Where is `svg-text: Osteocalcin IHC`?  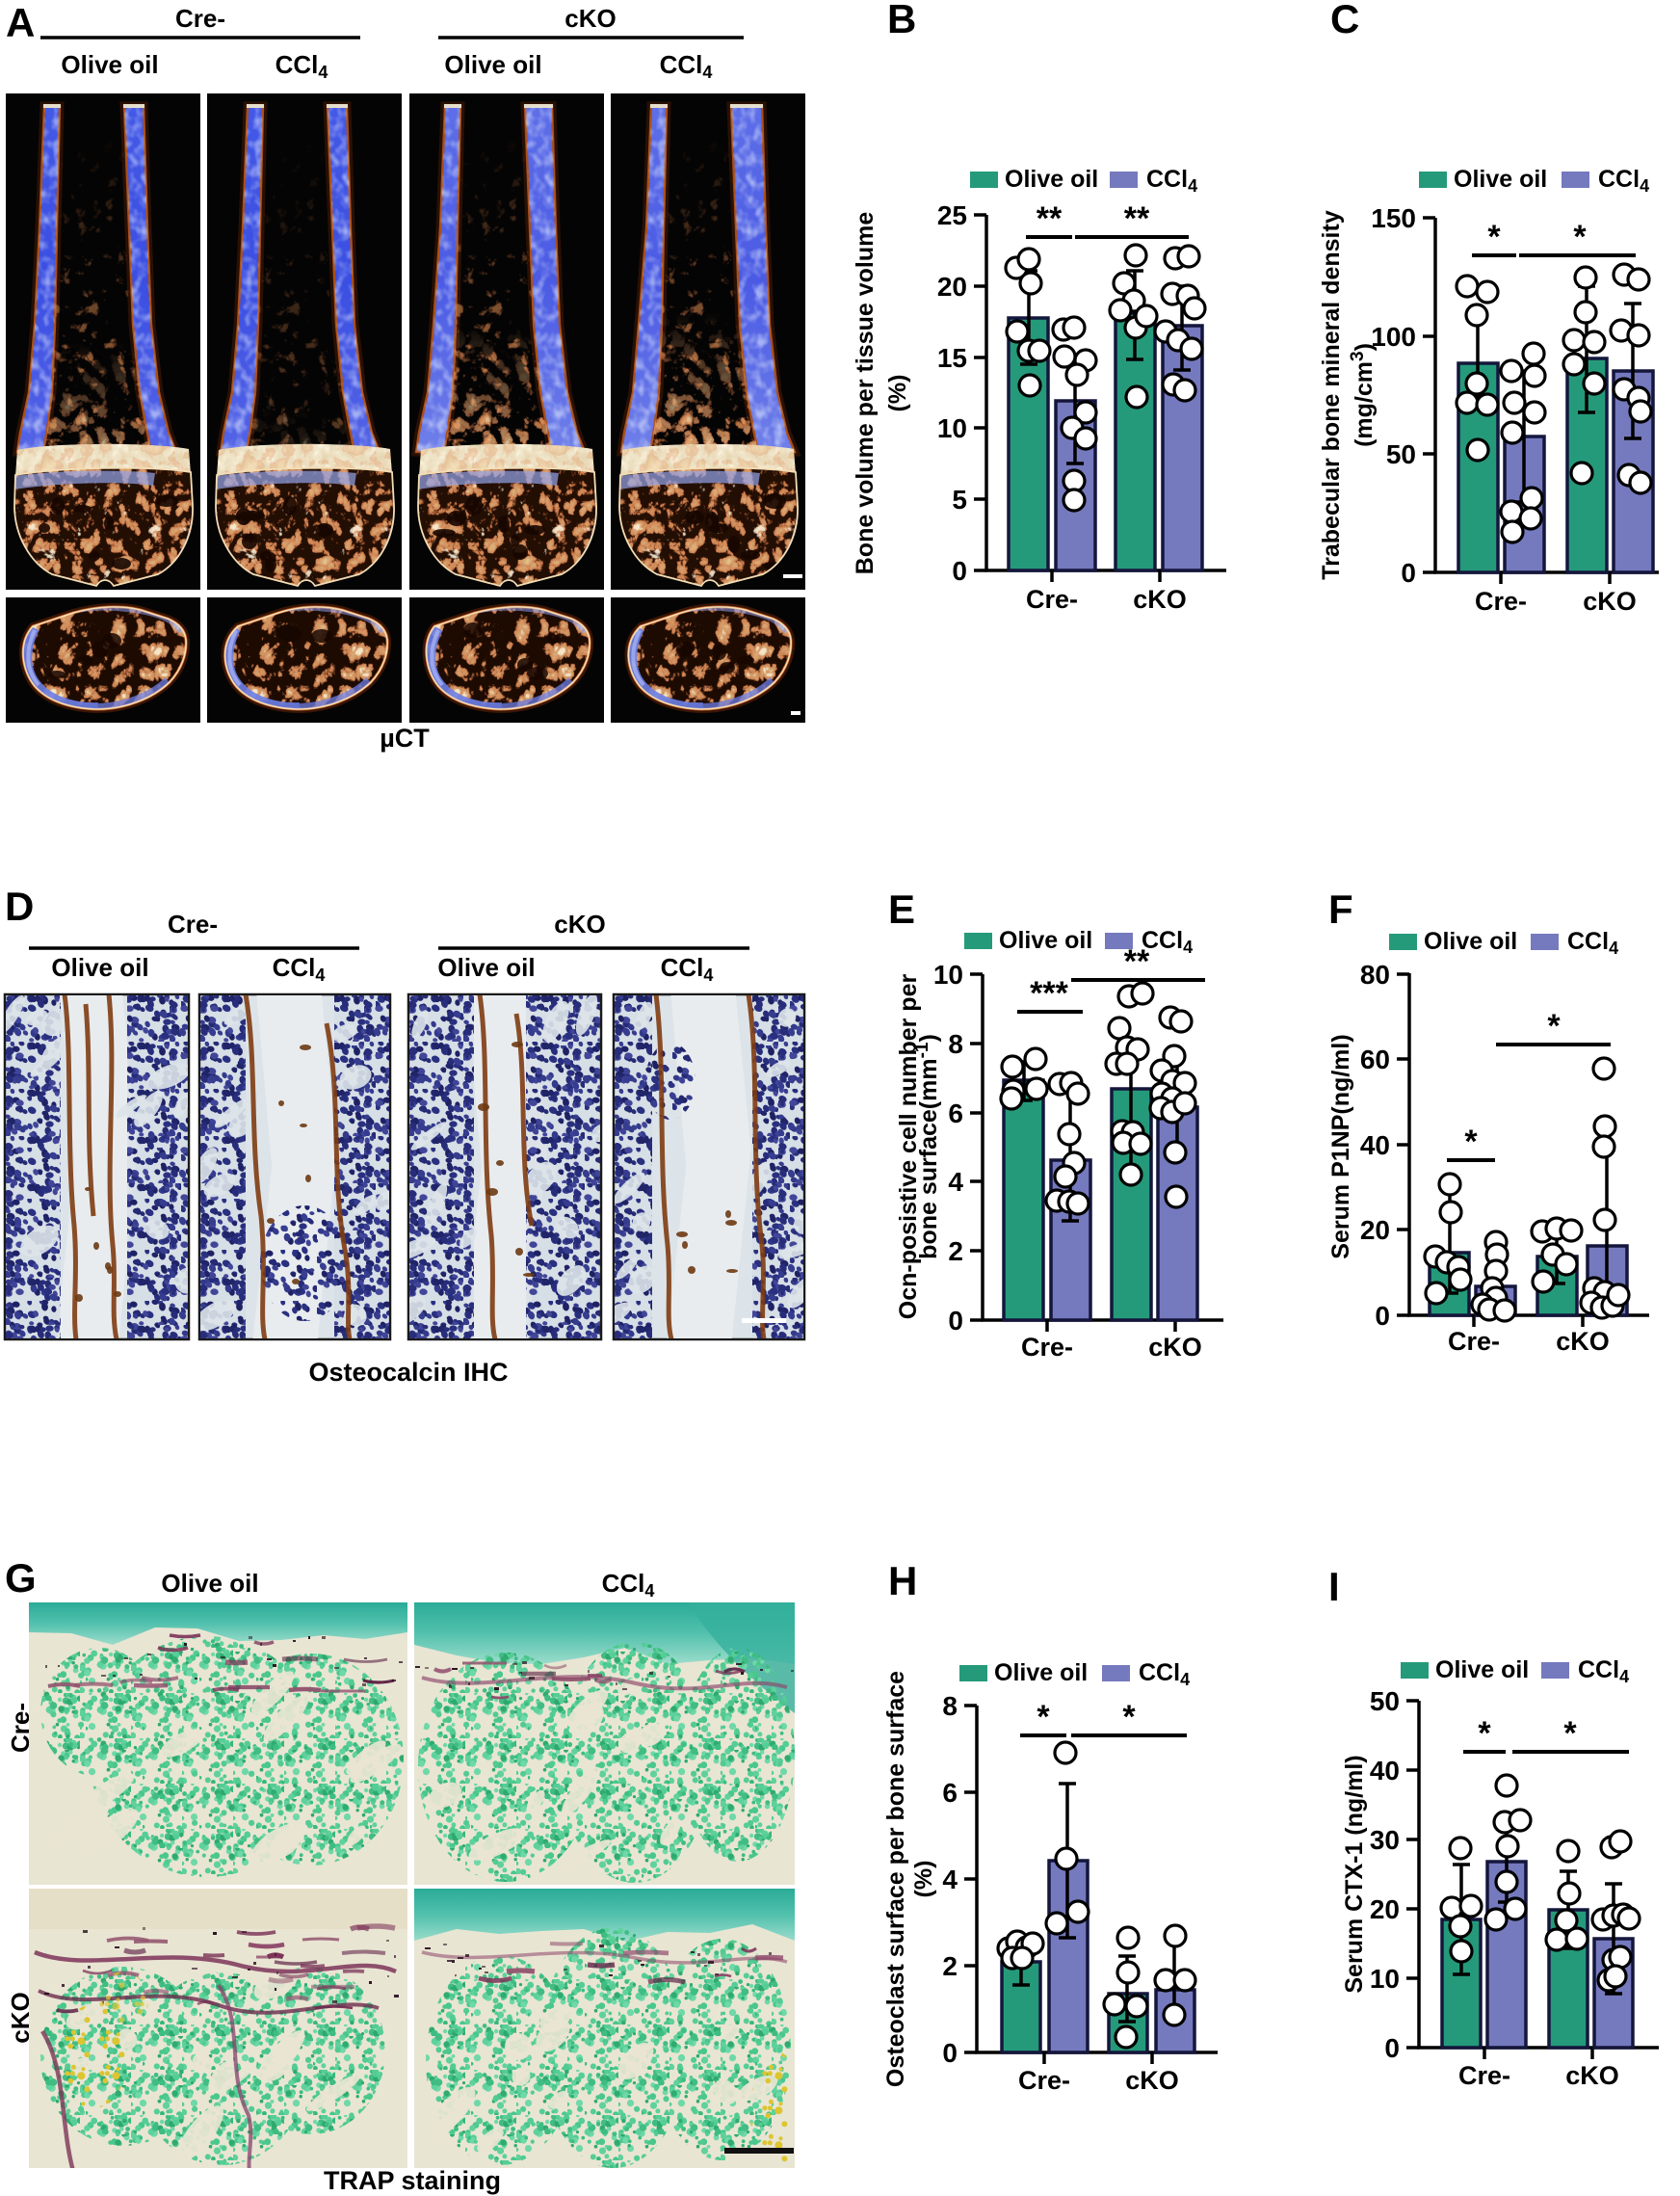
svg-text: Osteocalcin IHC is located at coordinates (408, 1372).